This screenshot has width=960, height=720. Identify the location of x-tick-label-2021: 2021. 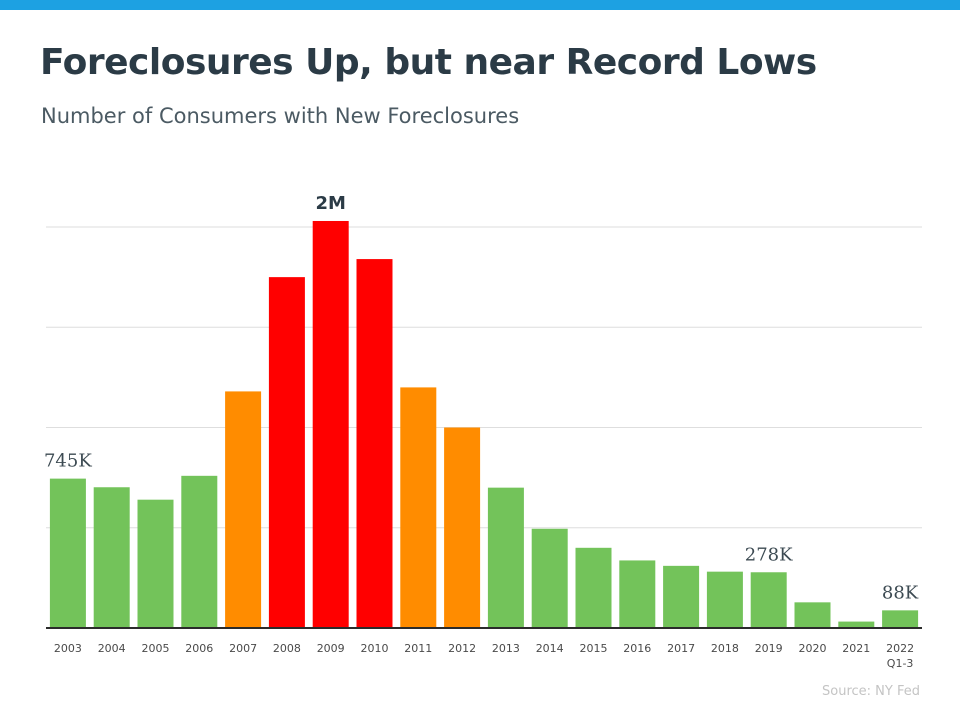
(856, 648).